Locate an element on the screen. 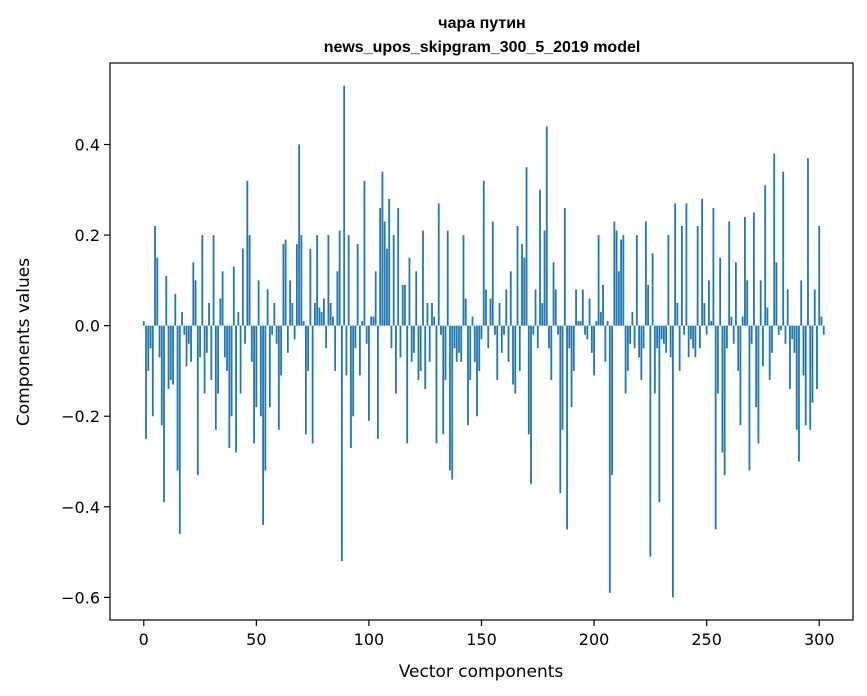 The height and width of the screenshot is (696, 867). chart-title-line2: news_upos_skipgram_300_5_2019 model is located at coordinates (482, 47).